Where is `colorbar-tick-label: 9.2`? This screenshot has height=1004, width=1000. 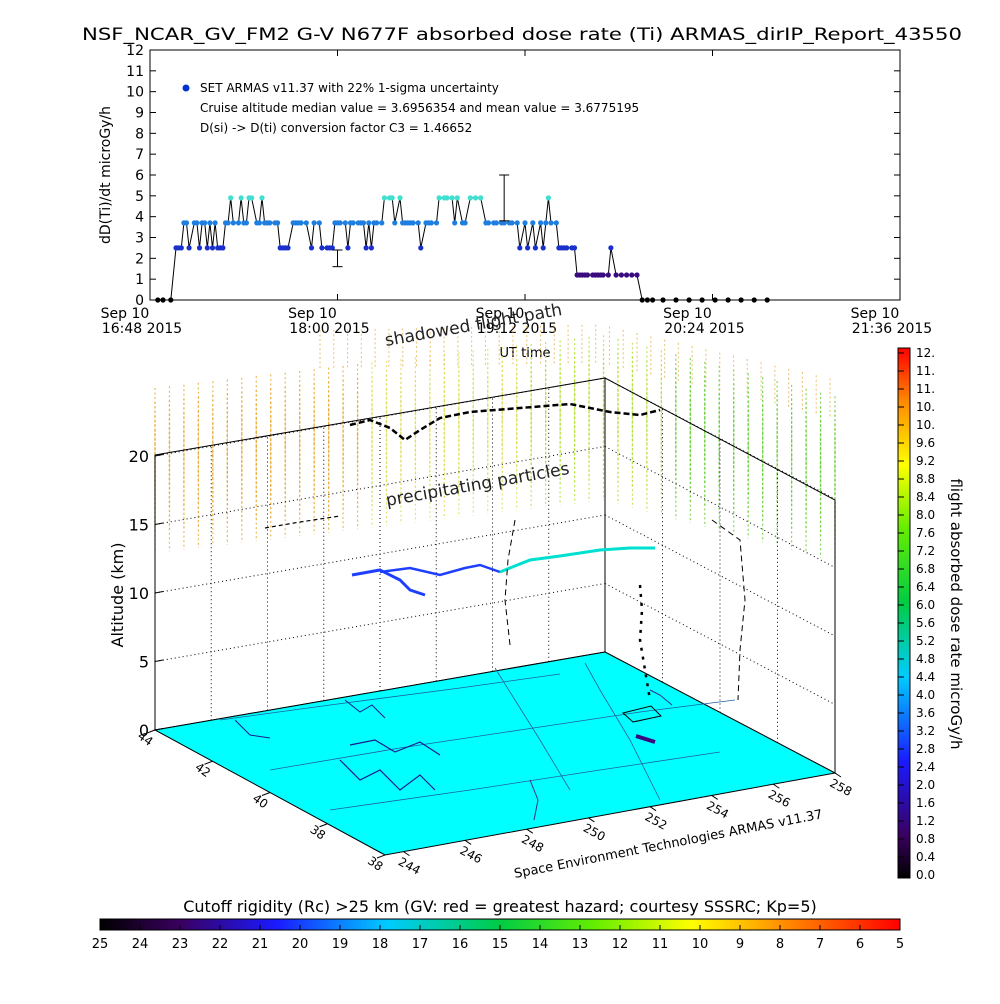 colorbar-tick-label: 9.2 is located at coordinates (925, 461).